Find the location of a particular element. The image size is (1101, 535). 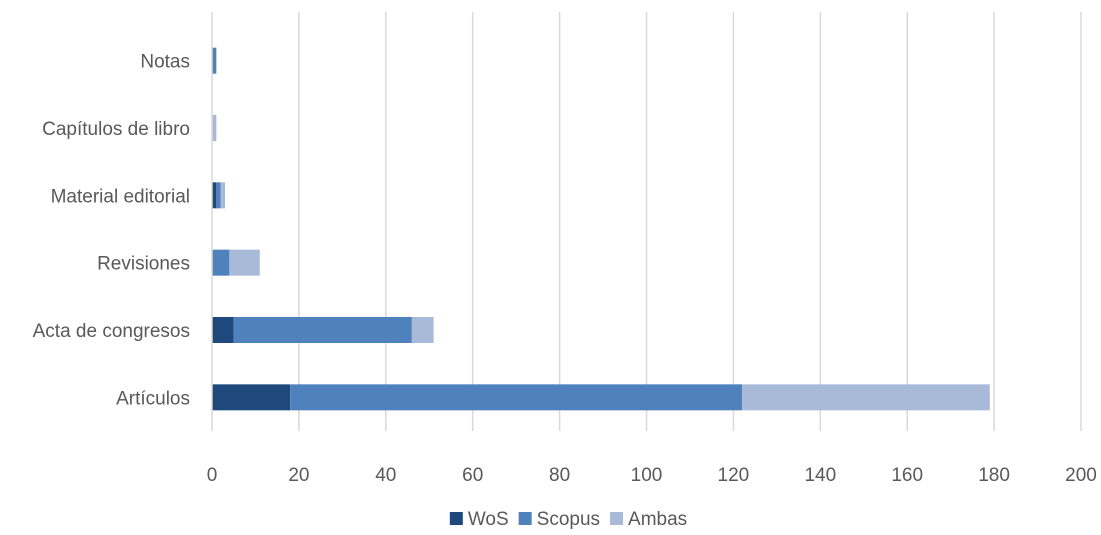

category-label: Notas is located at coordinates (165, 62).